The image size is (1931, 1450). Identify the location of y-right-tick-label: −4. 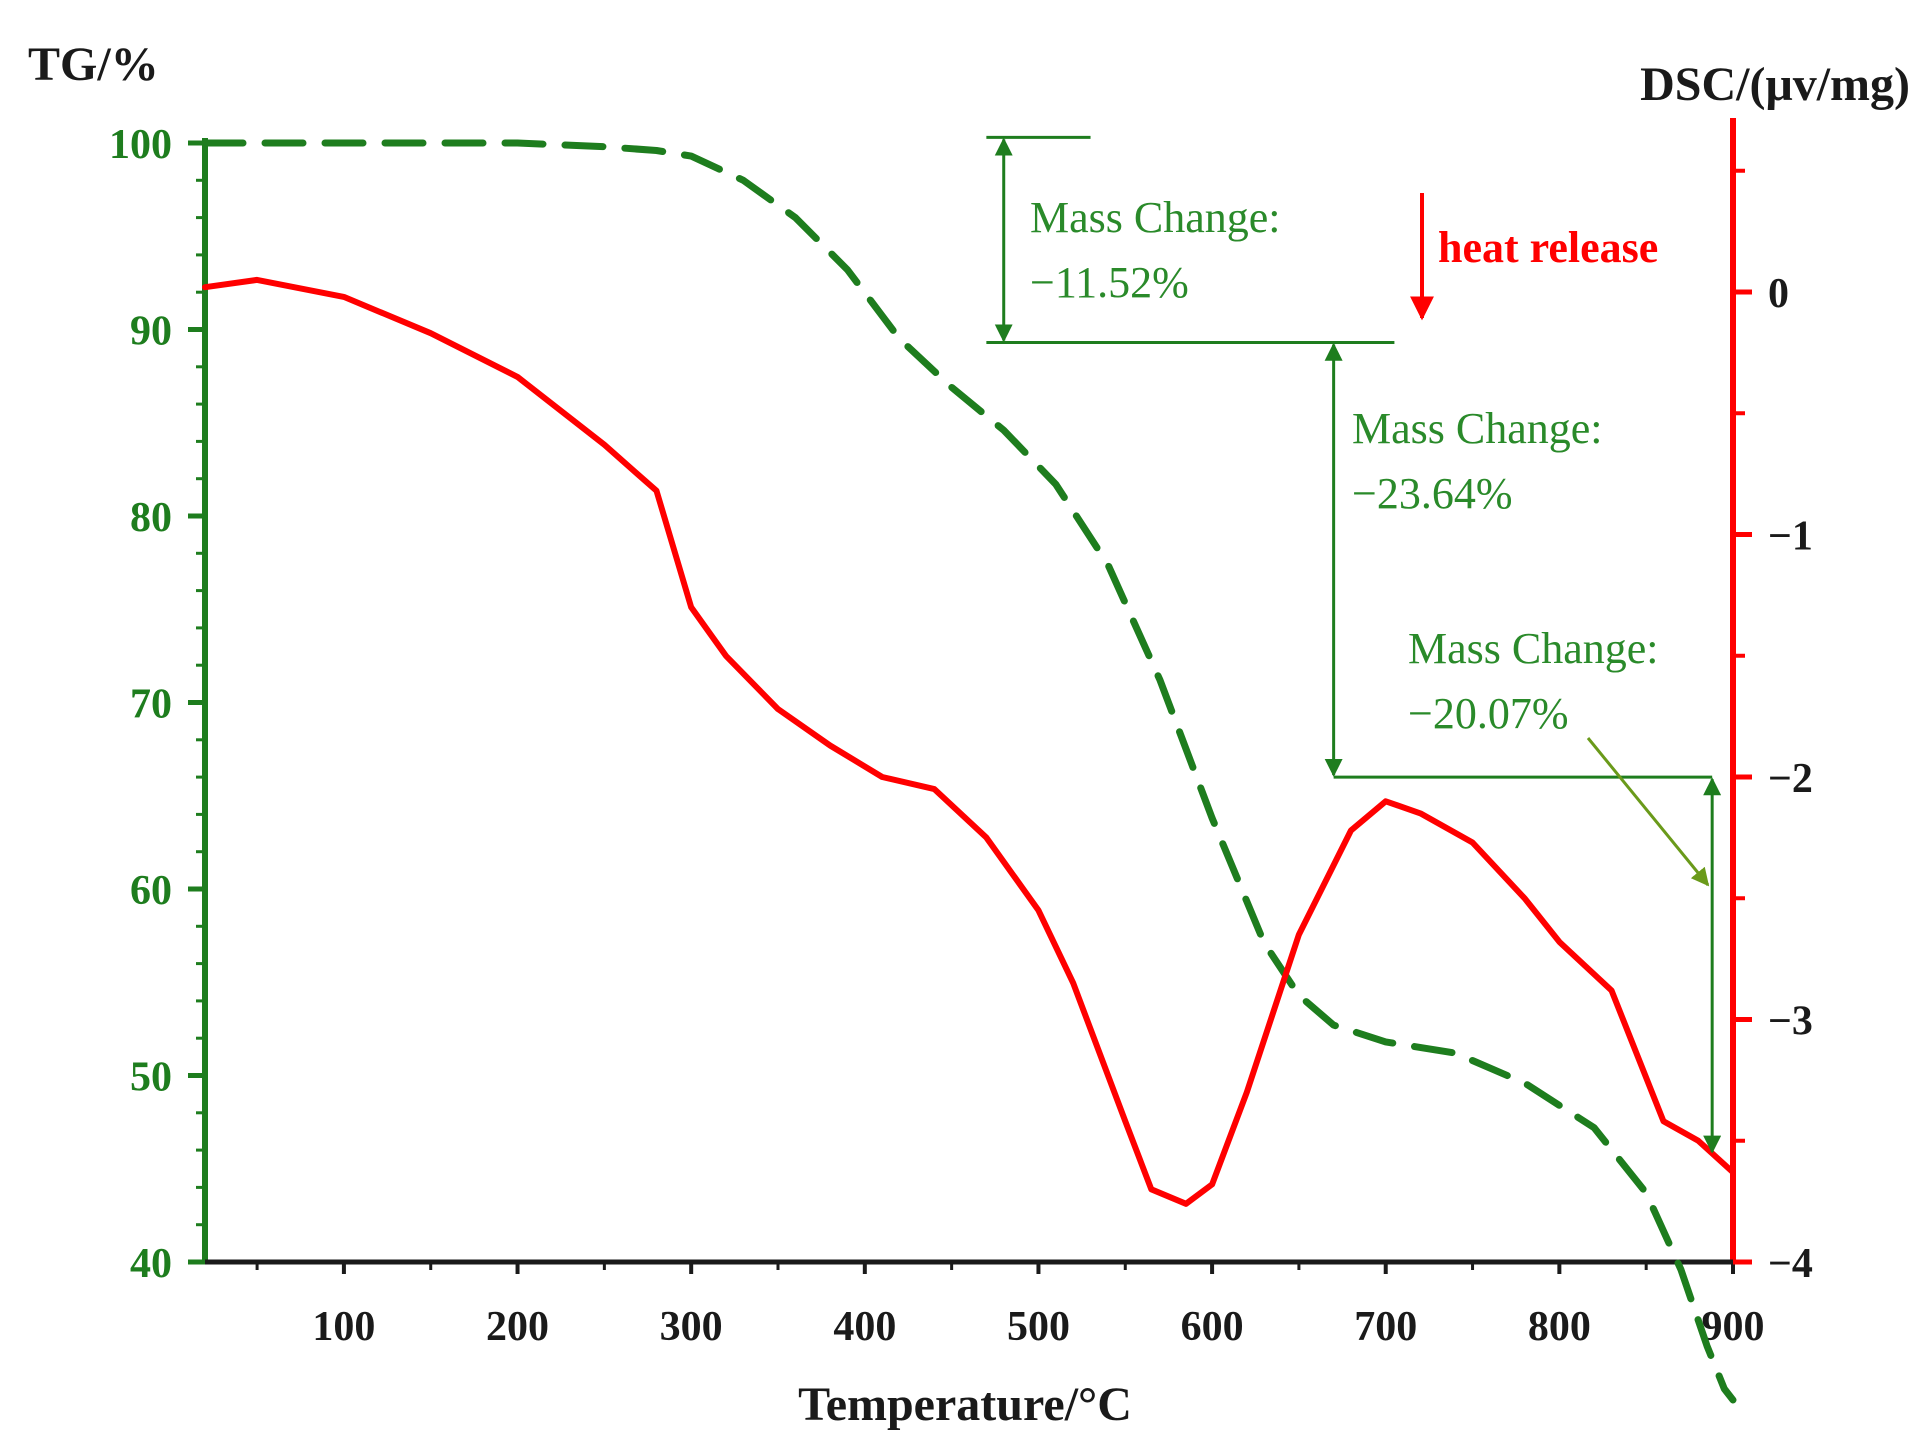
(1790, 1264).